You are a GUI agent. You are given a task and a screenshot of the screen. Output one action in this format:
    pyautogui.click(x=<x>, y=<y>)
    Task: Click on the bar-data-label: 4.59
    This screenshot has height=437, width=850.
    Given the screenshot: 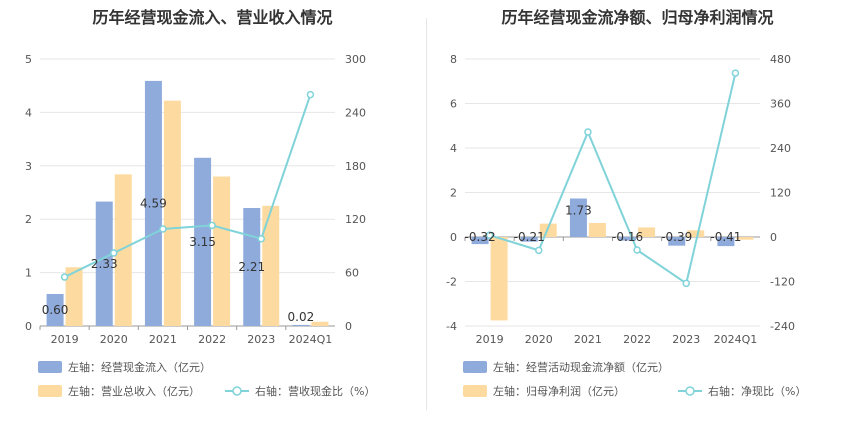 What is the action you would take?
    pyautogui.click(x=153, y=203)
    